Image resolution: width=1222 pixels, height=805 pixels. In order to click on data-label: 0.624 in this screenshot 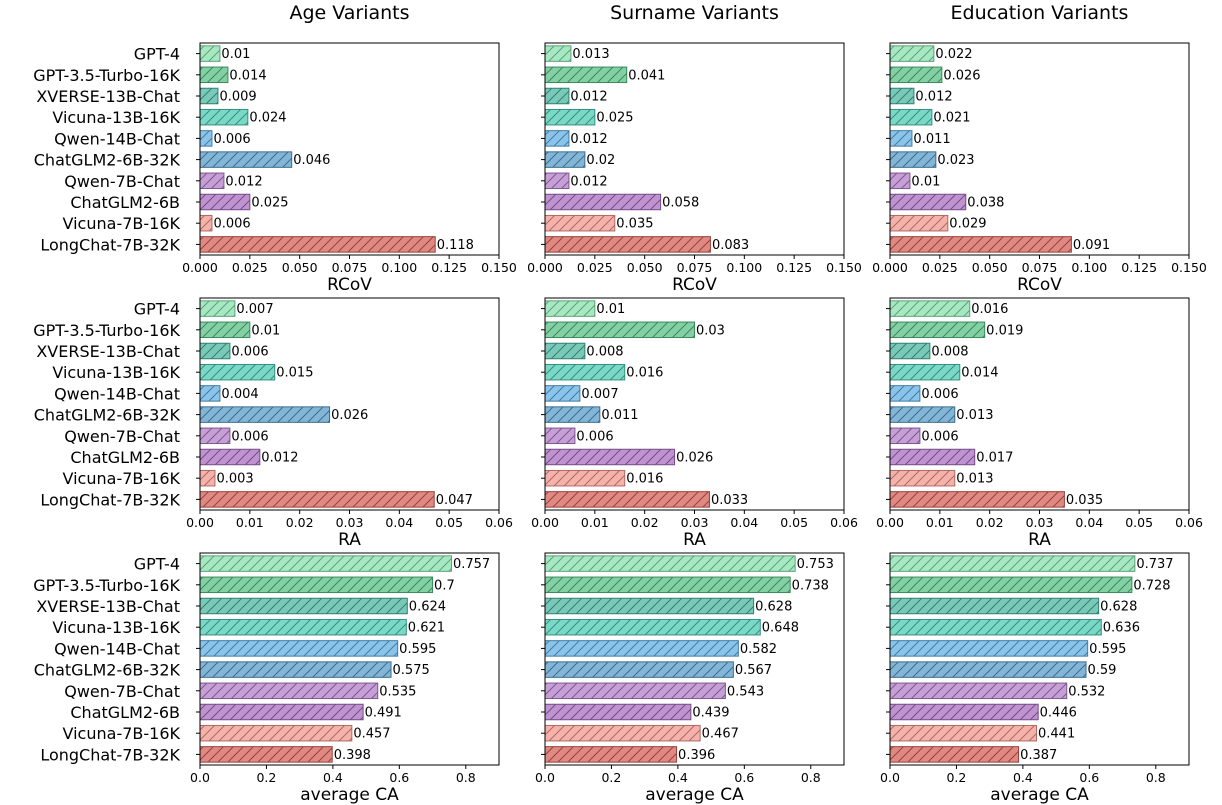, I will do `click(427, 607)`.